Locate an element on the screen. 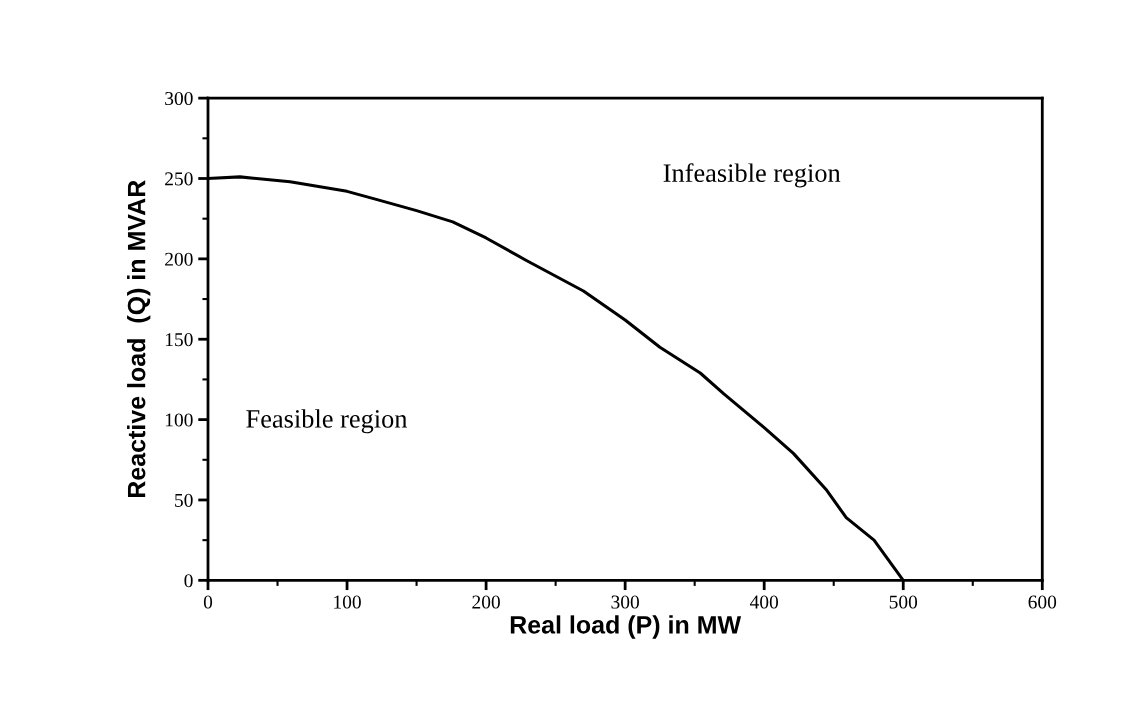  x-tick-label: 0 is located at coordinates (208, 602).